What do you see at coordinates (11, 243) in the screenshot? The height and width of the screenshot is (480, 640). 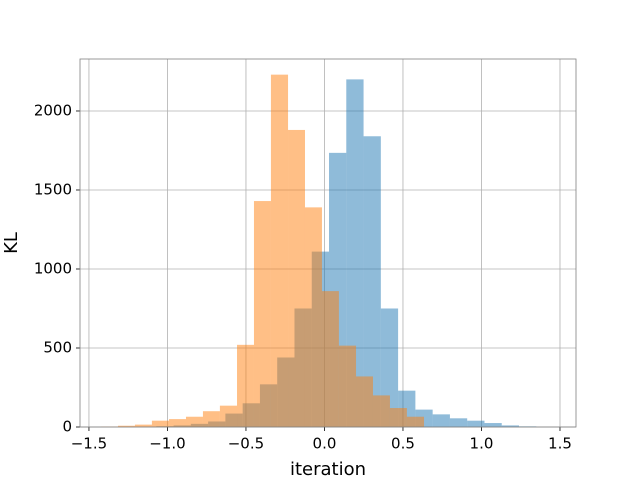 I see `y-axis-label: KL` at bounding box center [11, 243].